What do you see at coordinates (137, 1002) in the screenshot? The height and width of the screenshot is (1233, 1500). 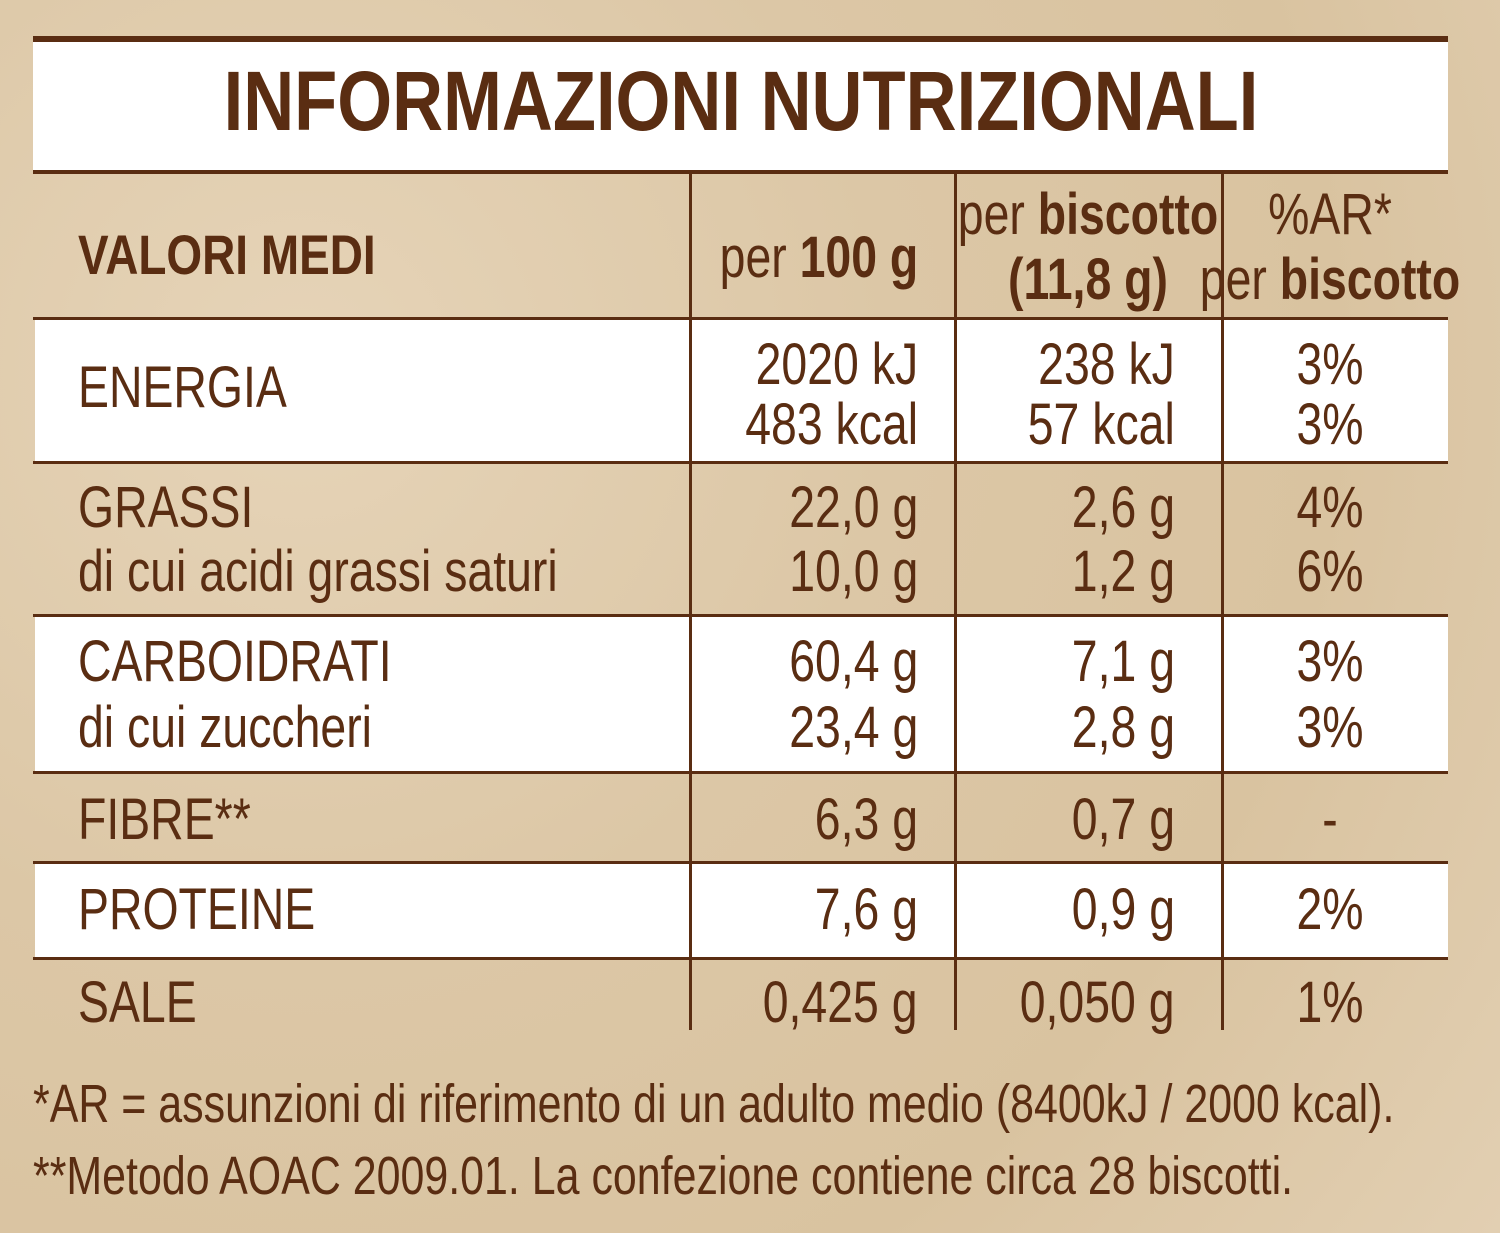 I see `nutrient-label: SALE` at bounding box center [137, 1002].